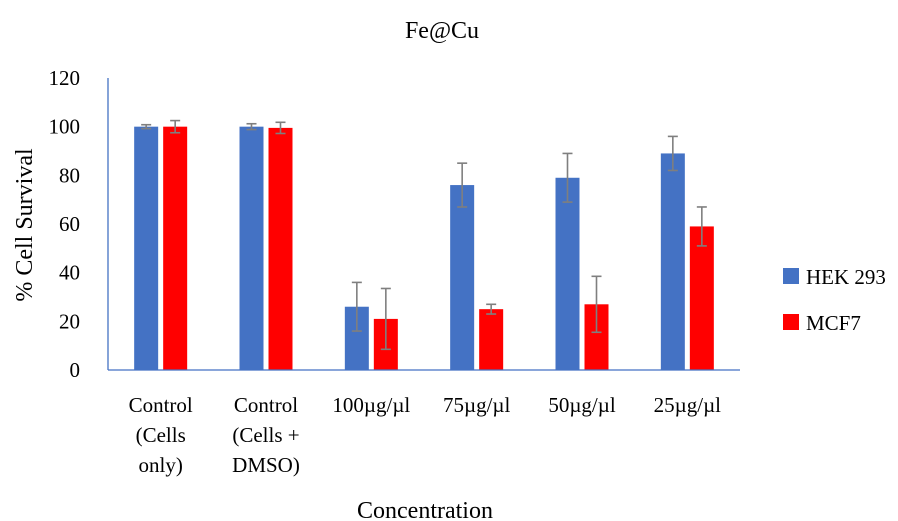  Describe the element at coordinates (69, 175) in the screenshot. I see `y-tick-label: 80` at that location.